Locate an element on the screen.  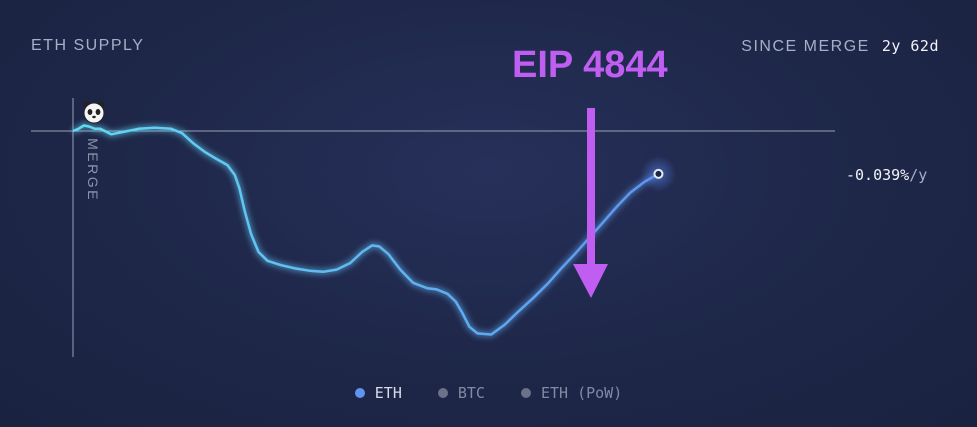
eip-4844-annotation: EIP 4844 is located at coordinates (590, 65).